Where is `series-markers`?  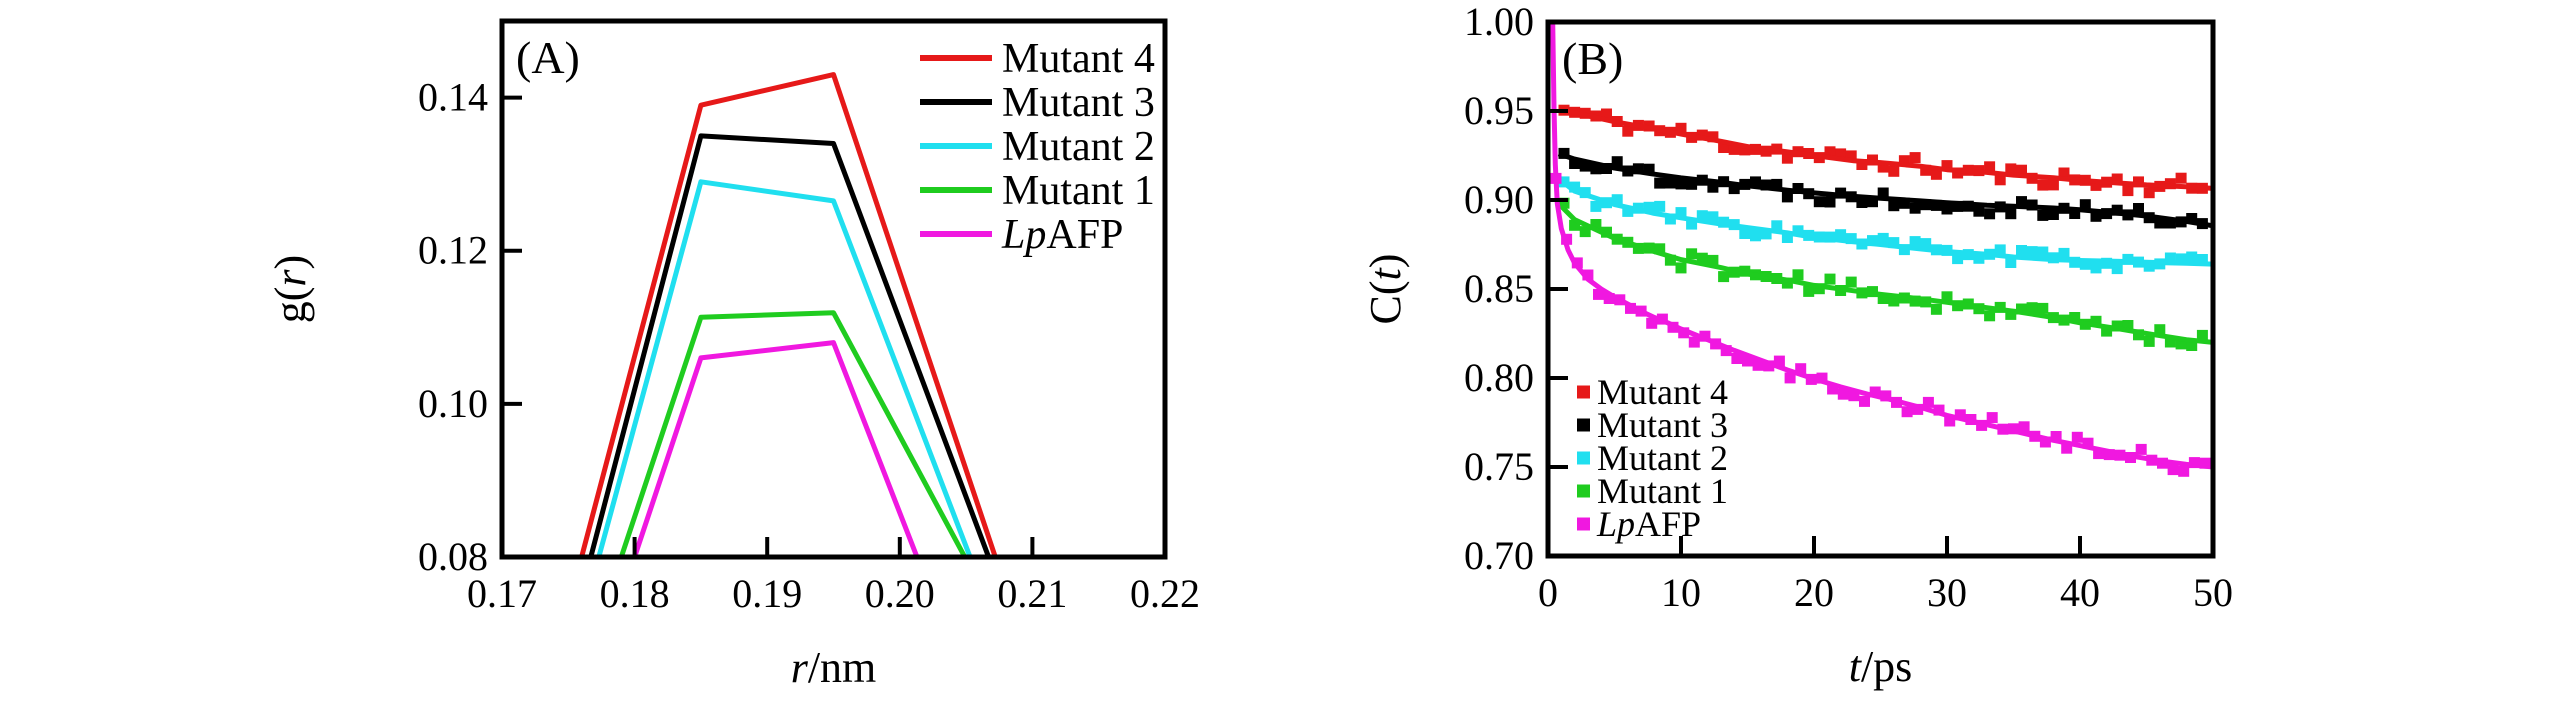 series-markers is located at coordinates (1883, 188).